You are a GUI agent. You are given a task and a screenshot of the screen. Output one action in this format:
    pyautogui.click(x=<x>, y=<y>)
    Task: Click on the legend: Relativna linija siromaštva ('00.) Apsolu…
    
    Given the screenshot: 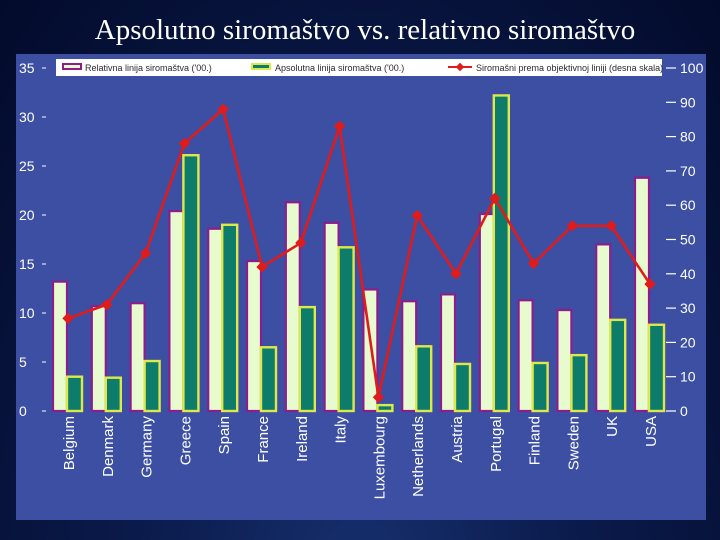 What is the action you would take?
    pyautogui.click(x=359, y=67)
    